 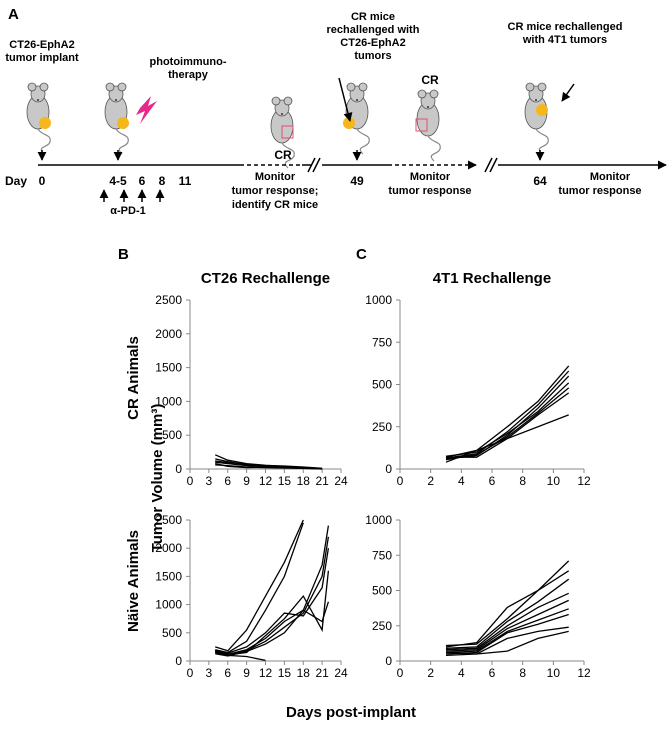 What do you see at coordinates (142, 181) in the screenshot?
I see `day-6: 6` at bounding box center [142, 181].